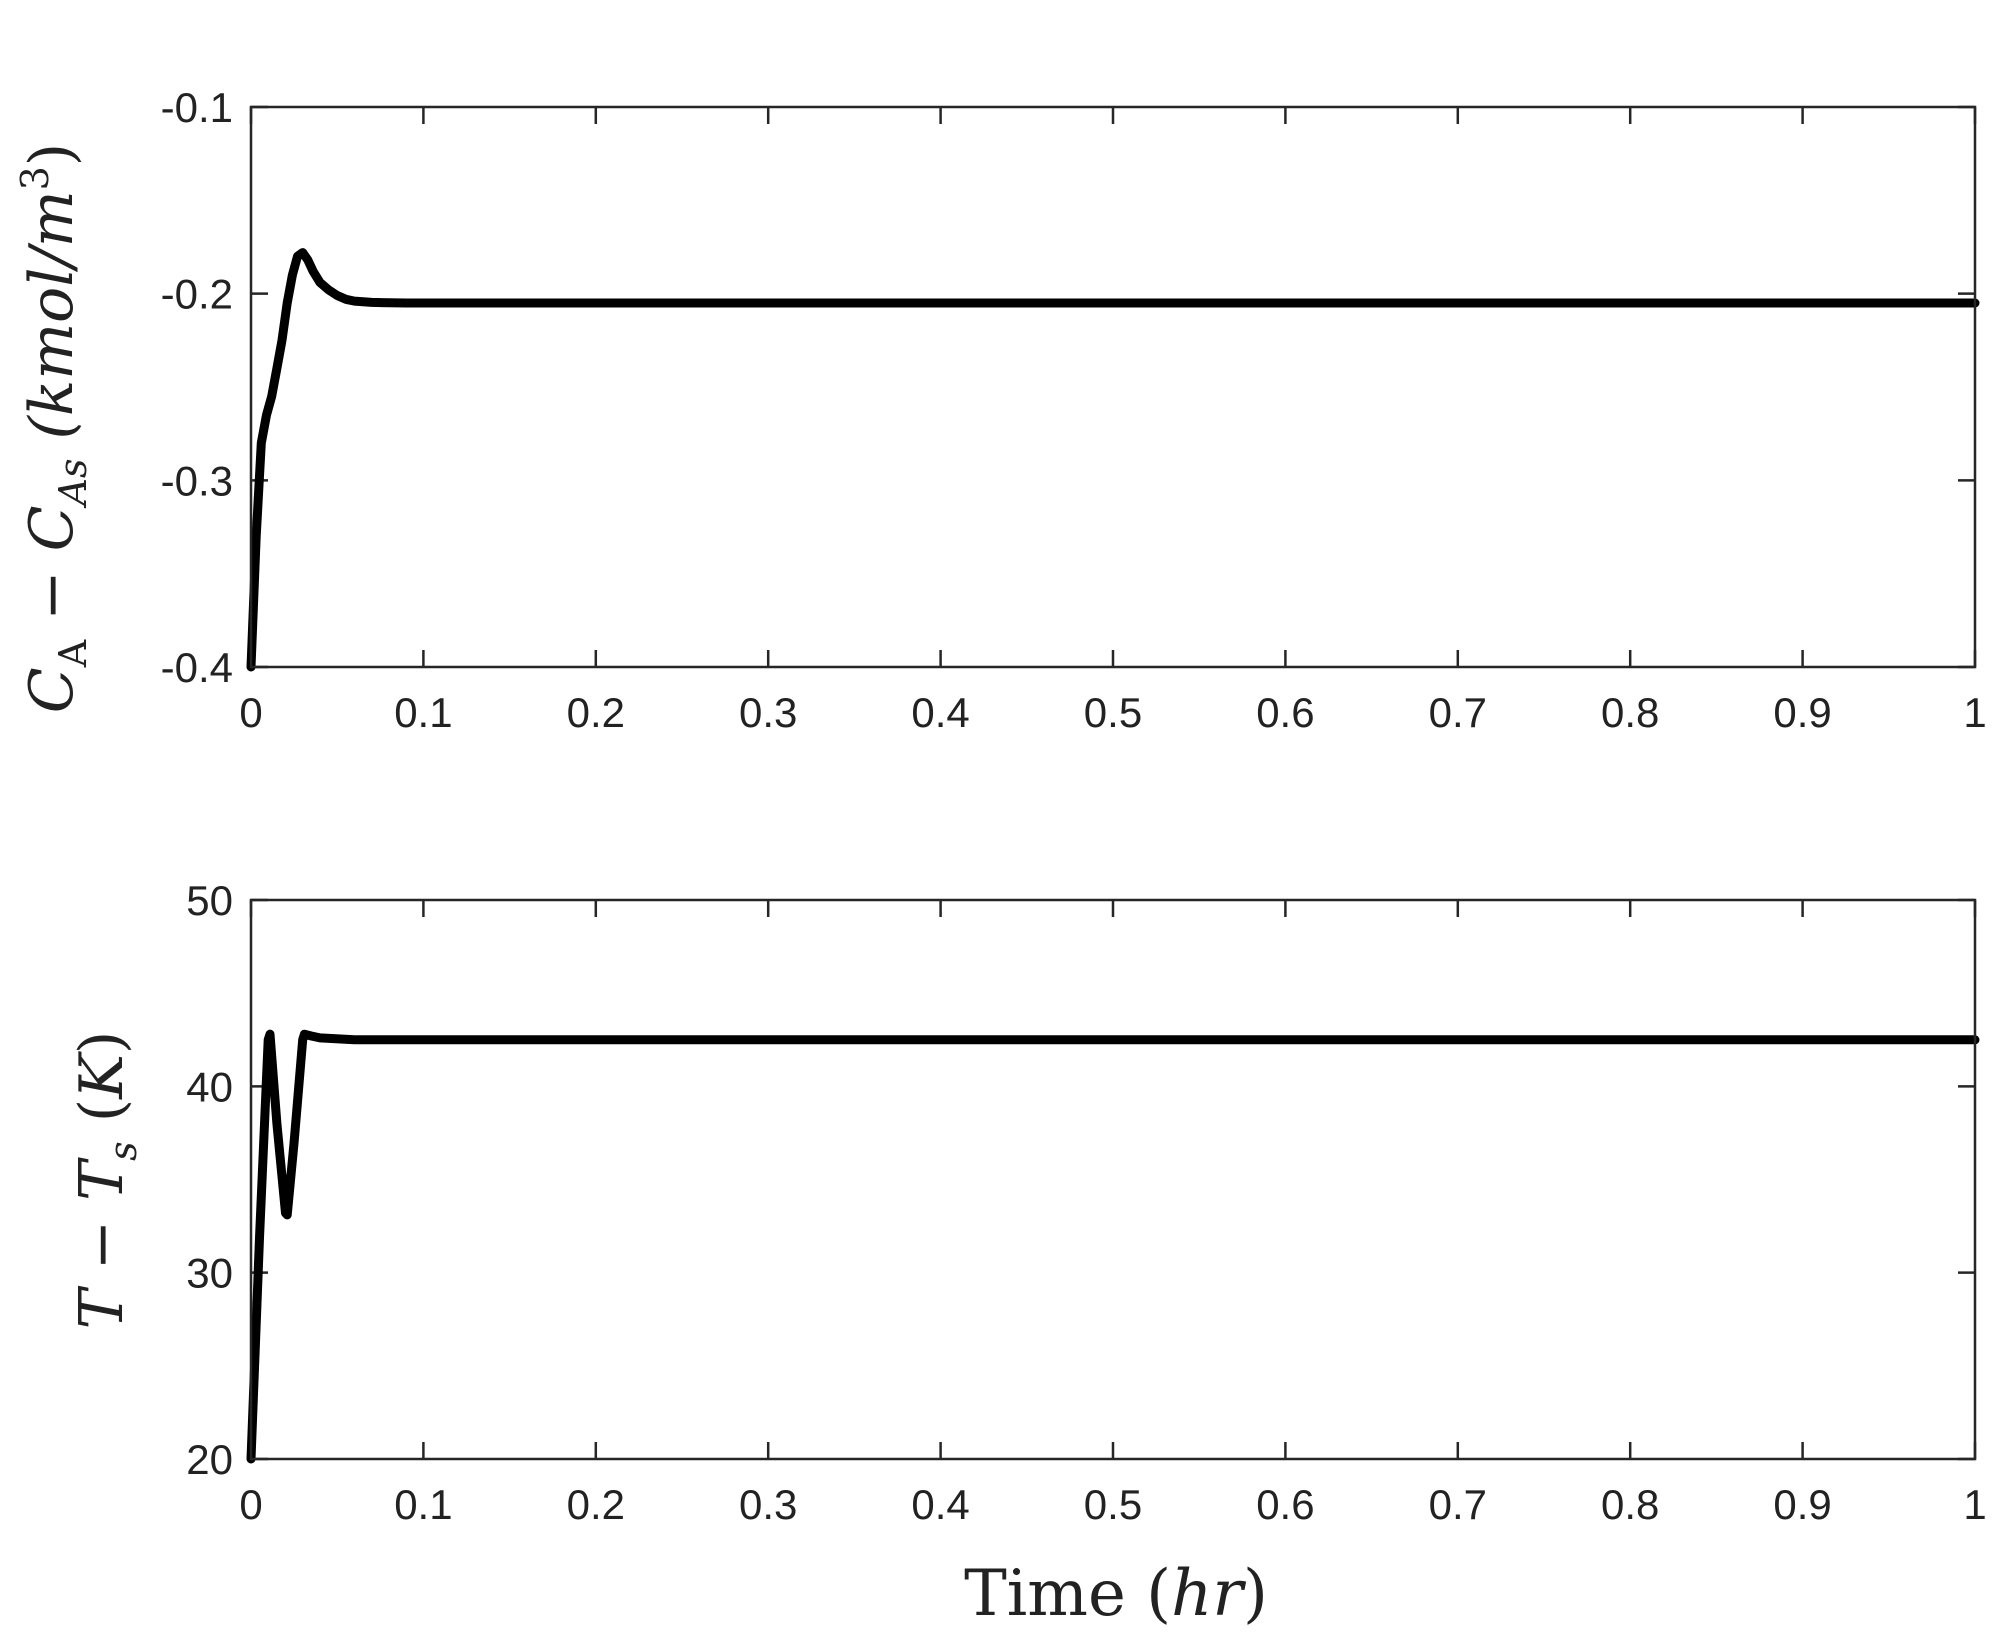  What do you see at coordinates (1630, 712) in the screenshot?
I see `top-x-tick-label: 0.8` at bounding box center [1630, 712].